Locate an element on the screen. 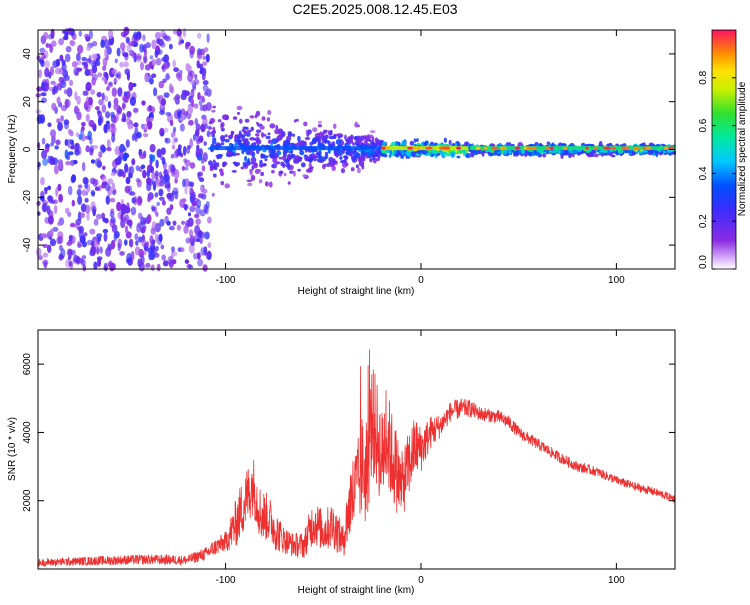 This screenshot has height=605, width=750. figure-title: C2E5.2025.008.12.45.E03 is located at coordinates (374, 9).